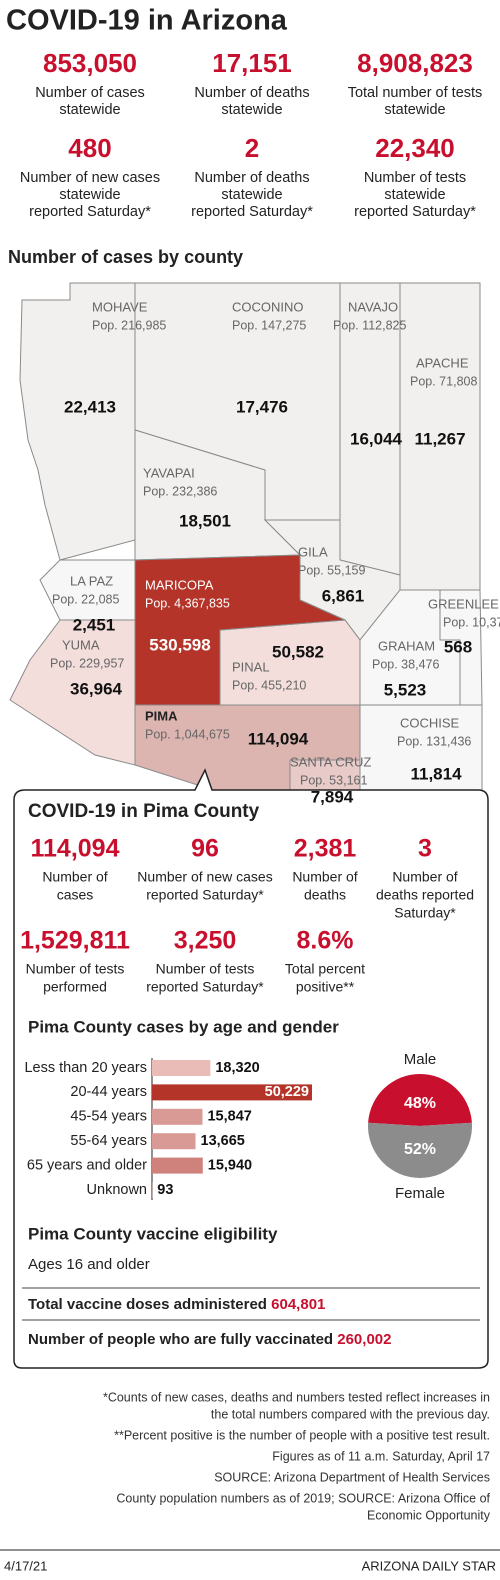 The image size is (500, 1580). I want to click on stat-label: deaths reported, so click(425, 895).